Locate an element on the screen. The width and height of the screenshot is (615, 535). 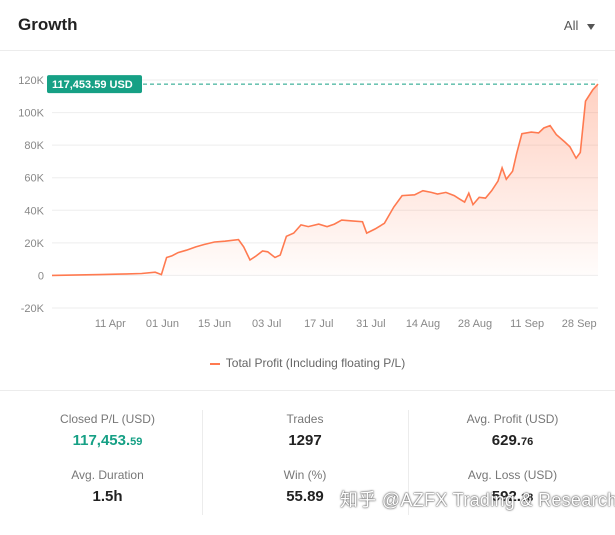
x-tick-label: 01 Jun is located at coordinates (162, 324).